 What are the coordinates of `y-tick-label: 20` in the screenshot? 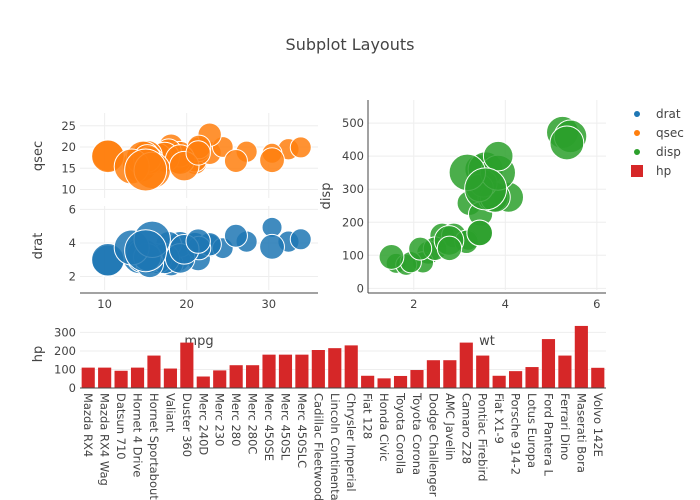 It's located at (68, 147).